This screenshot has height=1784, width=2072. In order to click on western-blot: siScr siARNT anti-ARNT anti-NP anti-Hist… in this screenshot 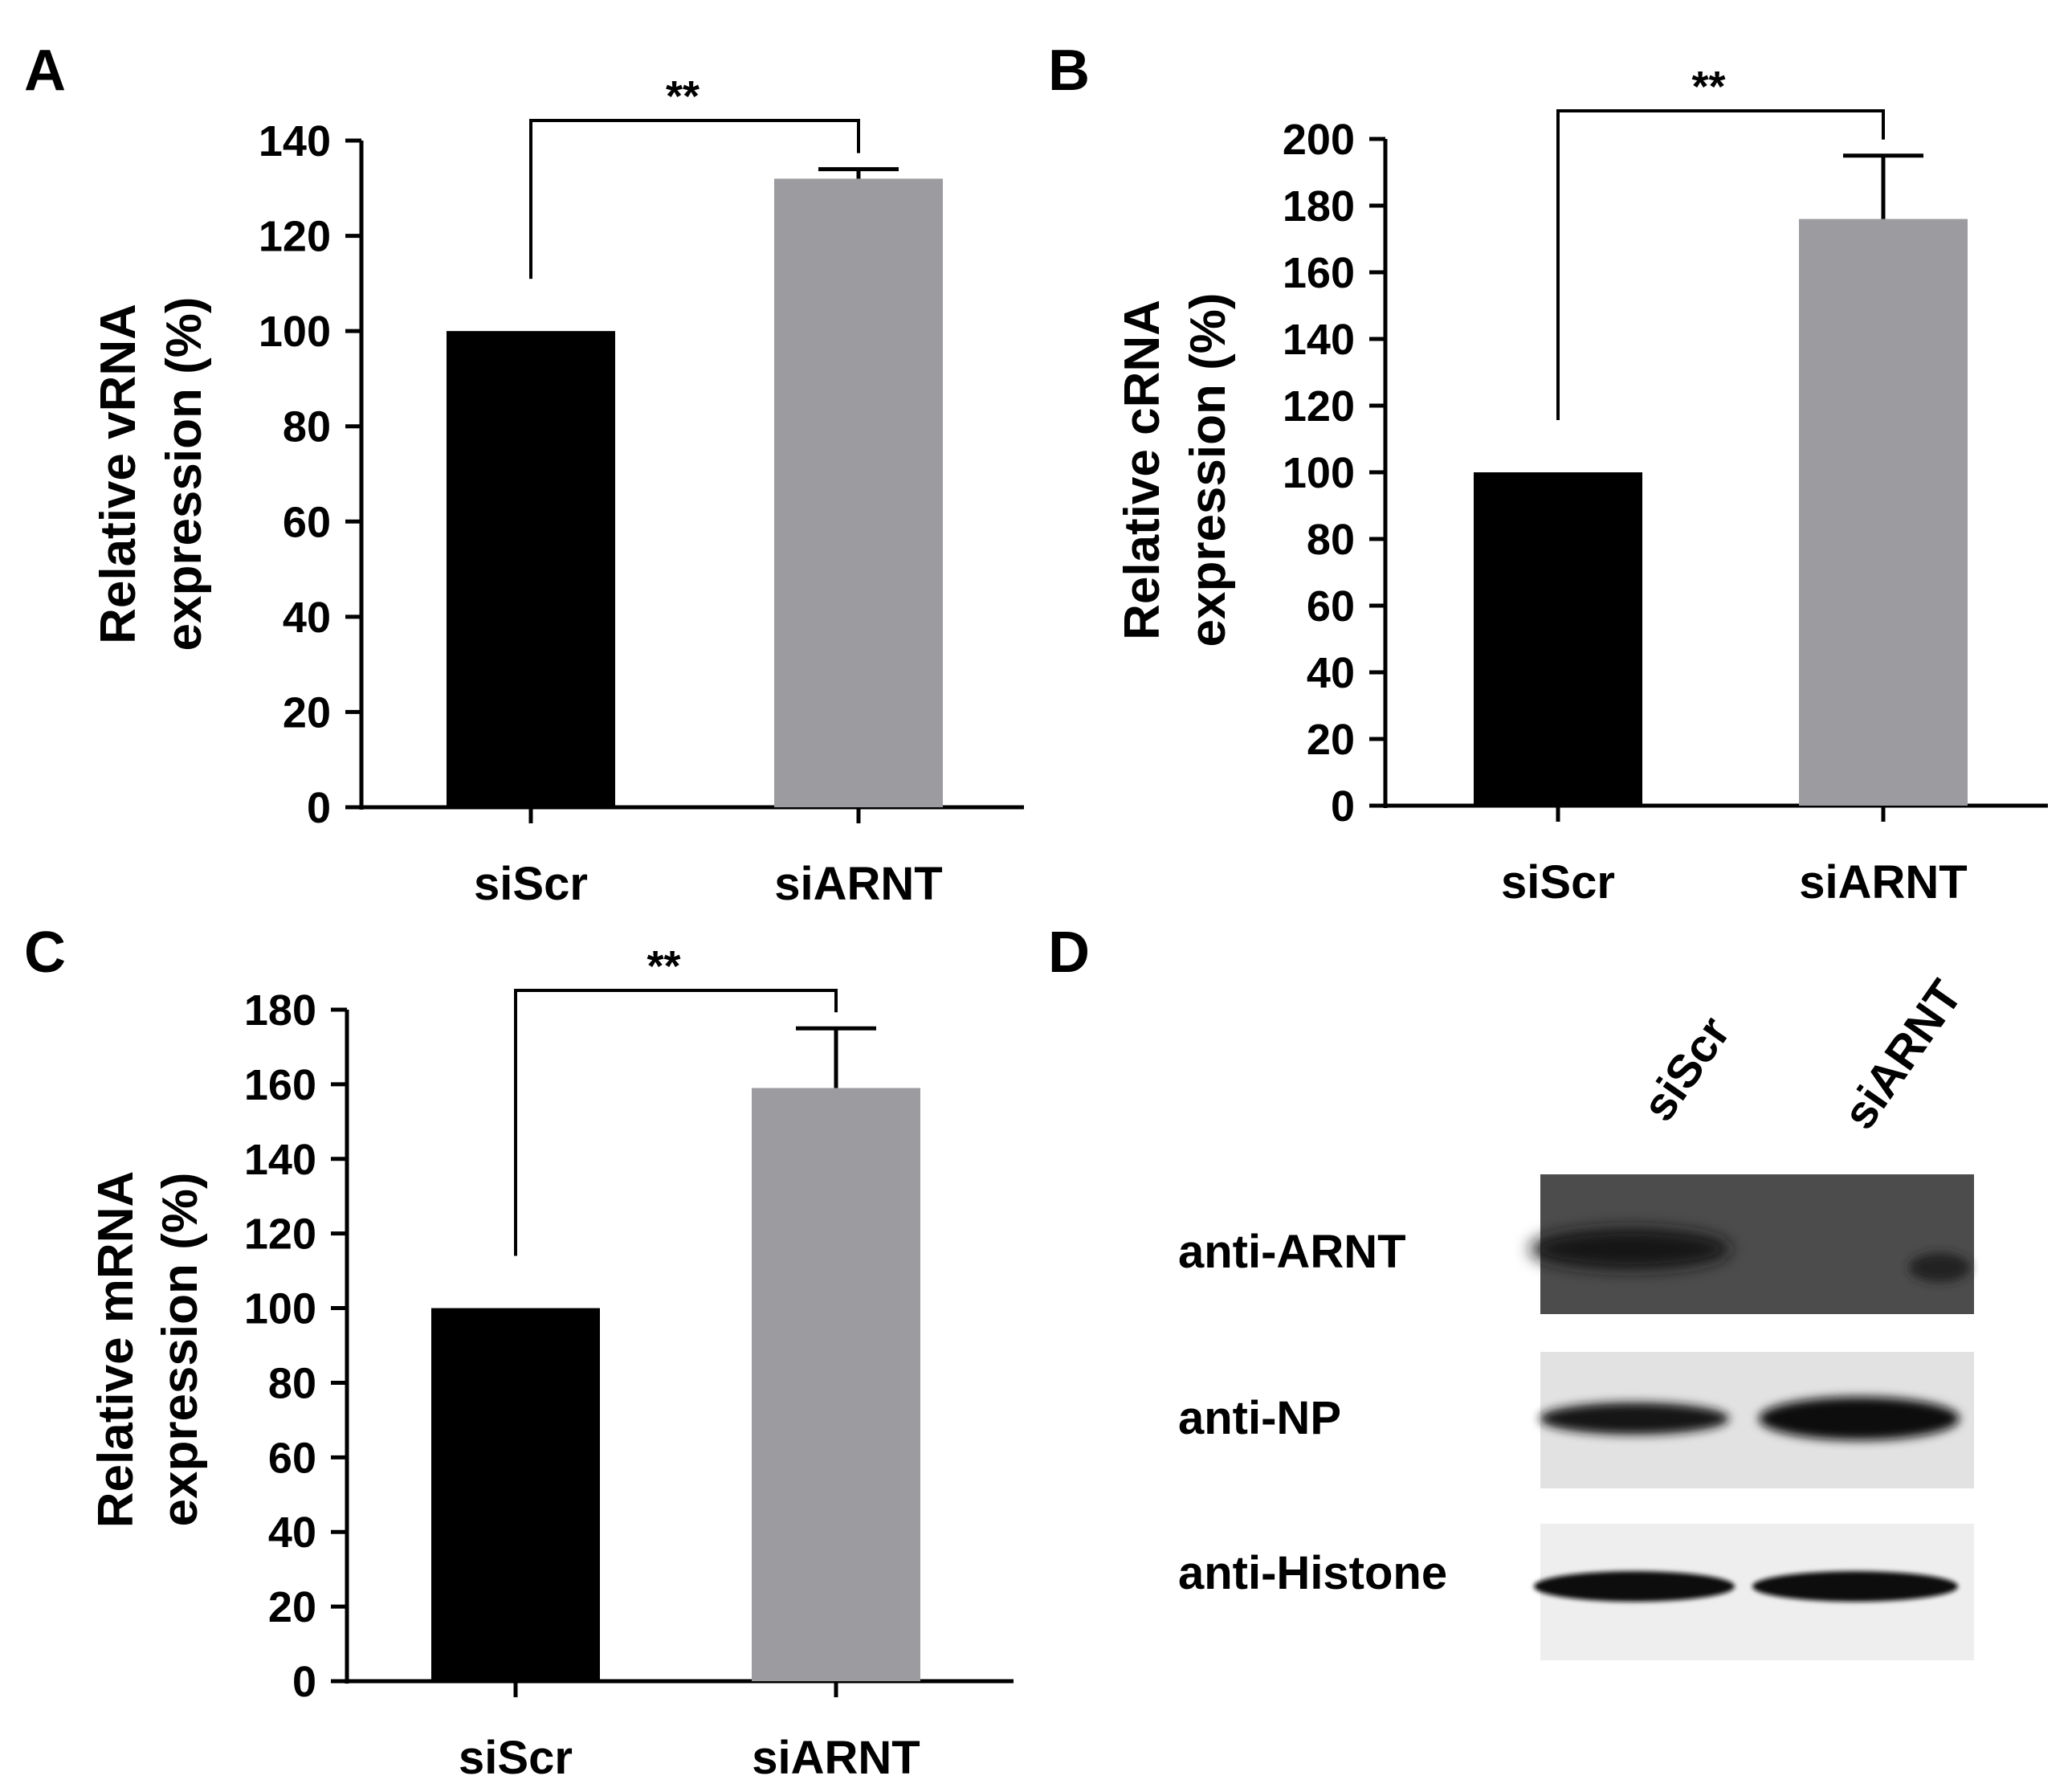, I will do `click(1576, 1315)`.